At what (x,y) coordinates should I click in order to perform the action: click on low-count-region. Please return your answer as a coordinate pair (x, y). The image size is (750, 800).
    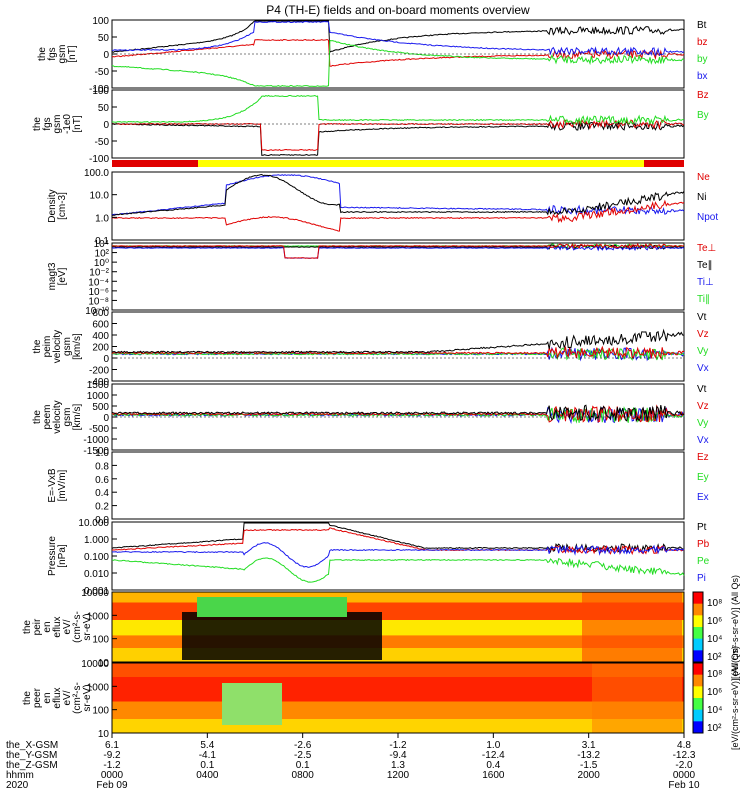
    Looking at the image, I should click on (282, 636).